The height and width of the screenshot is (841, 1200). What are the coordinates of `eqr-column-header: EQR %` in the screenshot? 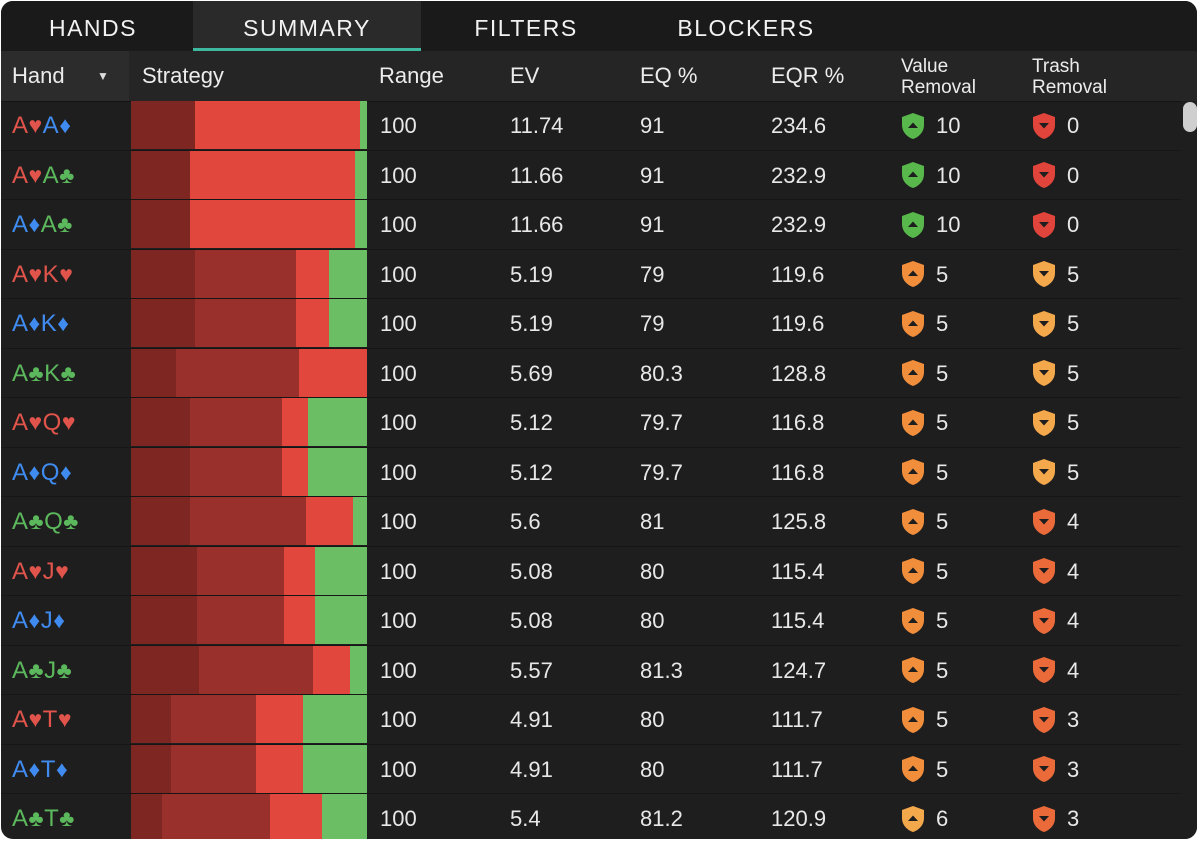 It's located at (808, 75).